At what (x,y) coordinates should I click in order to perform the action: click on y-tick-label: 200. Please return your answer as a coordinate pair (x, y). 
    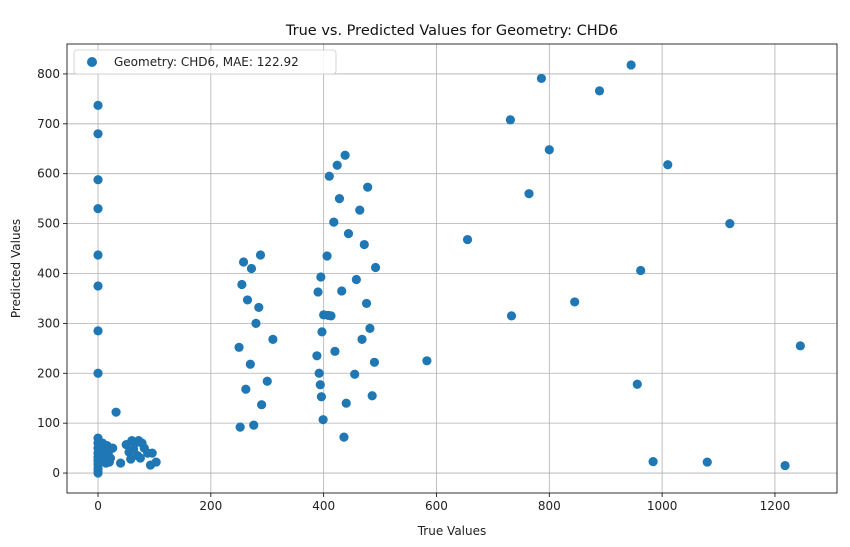
    Looking at the image, I should click on (48, 373).